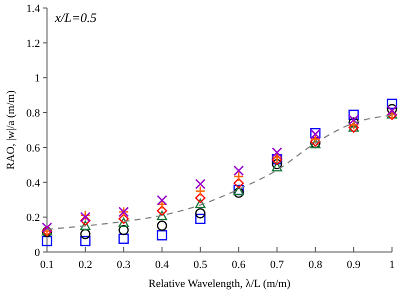  Describe the element at coordinates (124, 265) in the screenshot. I see `x-tick-label: 0.3` at that location.